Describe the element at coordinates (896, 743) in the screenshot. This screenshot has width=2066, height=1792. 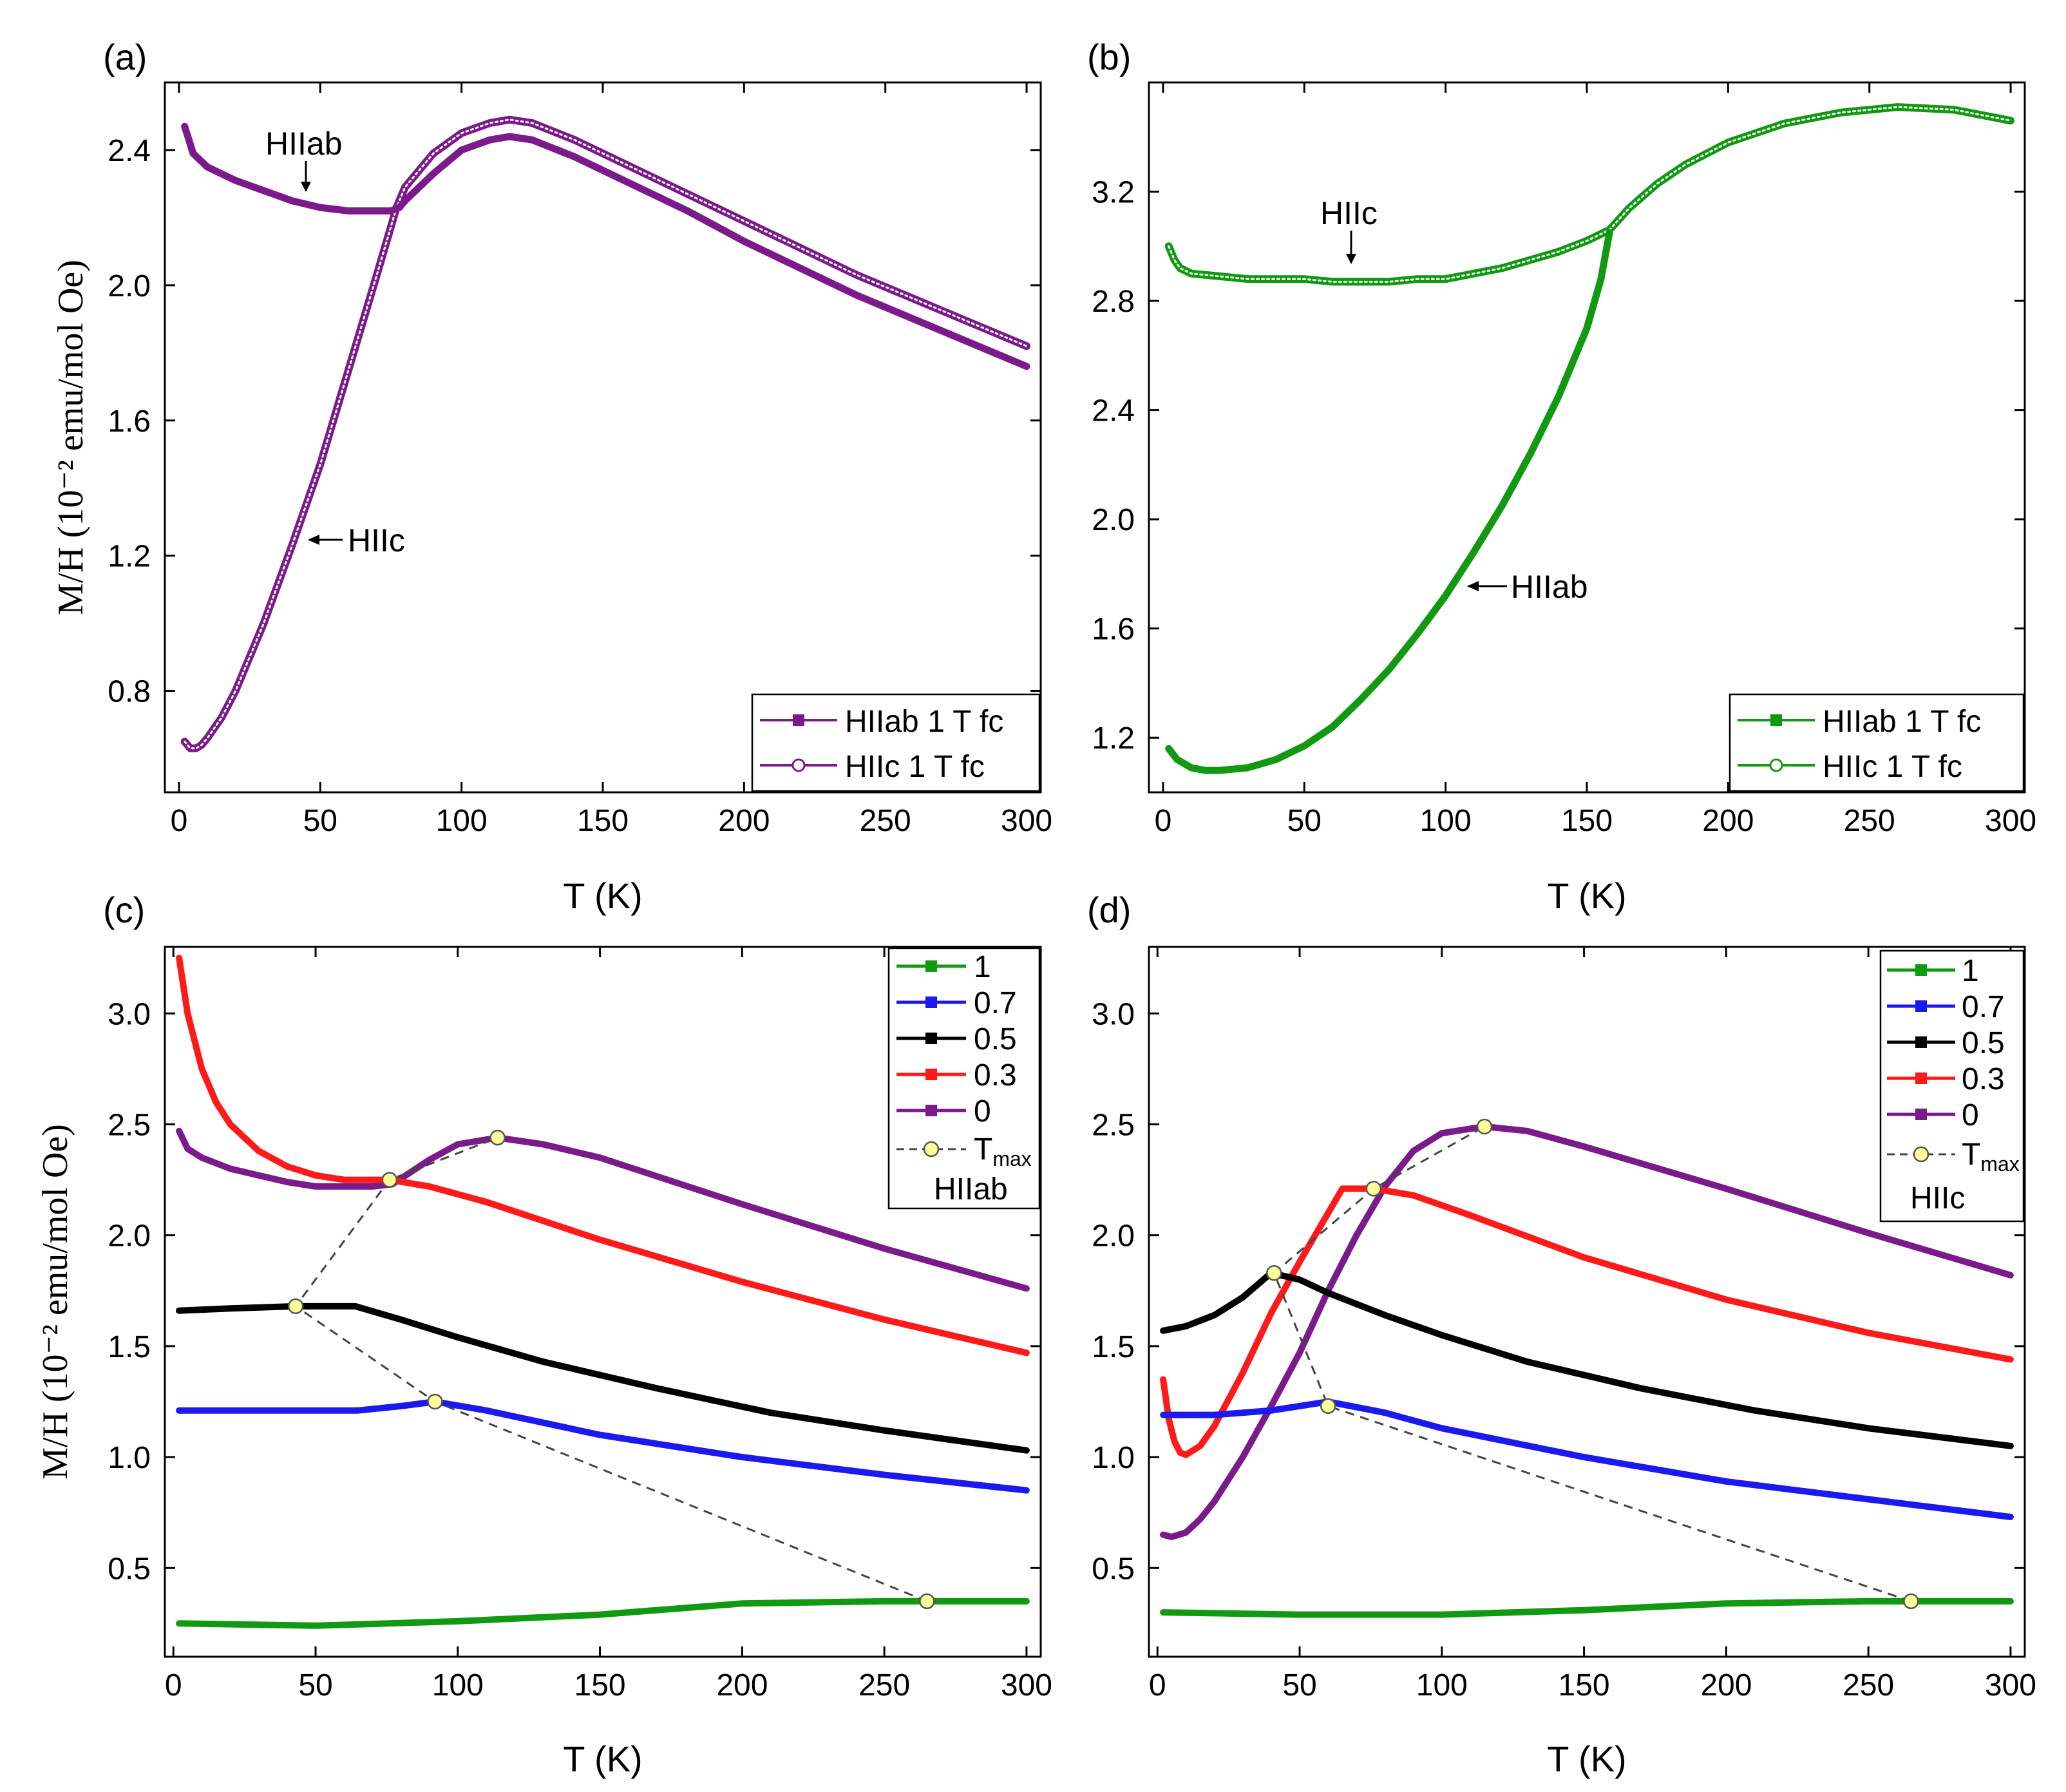
I see `legend: HIIab 1 T fc HIIc 1 T fc` at that location.